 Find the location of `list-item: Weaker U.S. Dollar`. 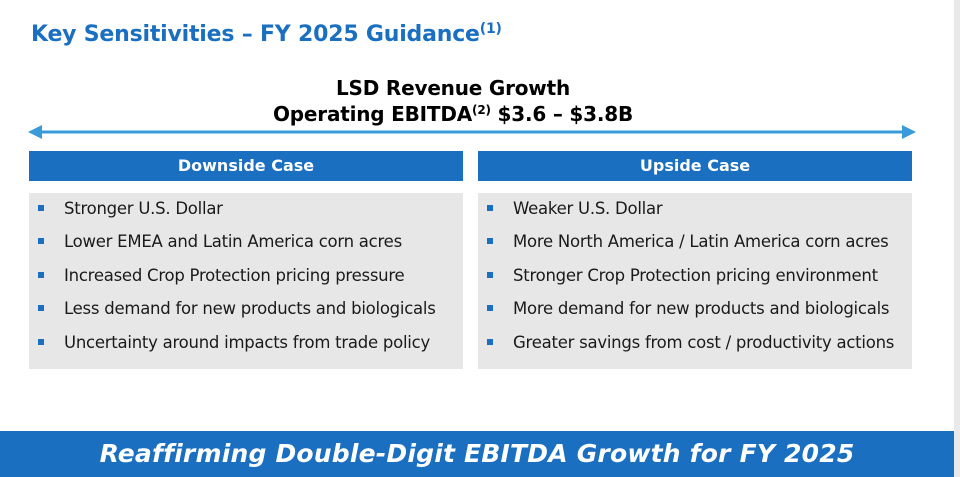

list-item: Weaker U.S. Dollar is located at coordinates (695, 209).